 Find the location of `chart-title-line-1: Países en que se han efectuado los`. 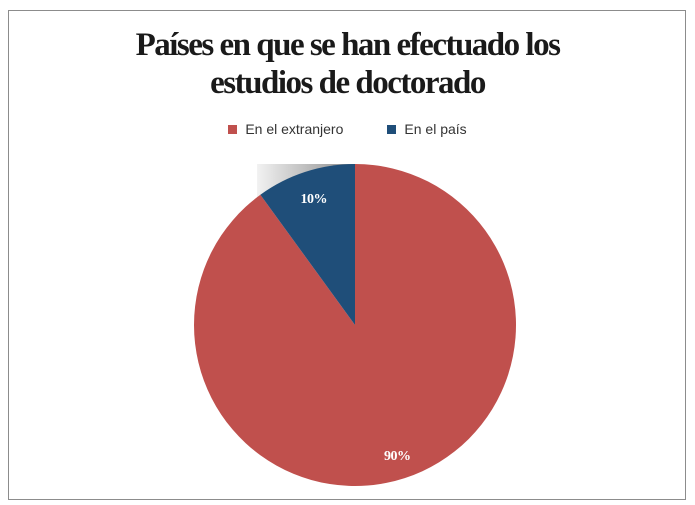

chart-title-line-1: Países en que se han efectuado los is located at coordinates (348, 45).